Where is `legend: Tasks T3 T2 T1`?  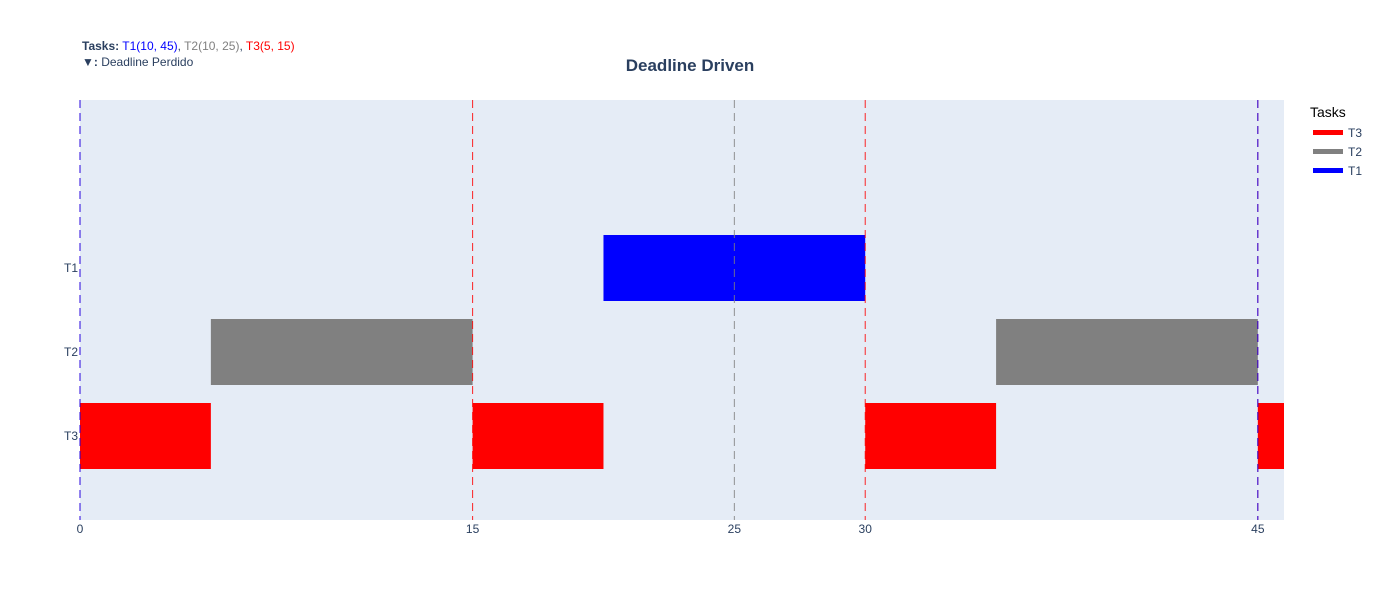 legend: Tasks T3 T2 T1 is located at coordinates (1336, 142).